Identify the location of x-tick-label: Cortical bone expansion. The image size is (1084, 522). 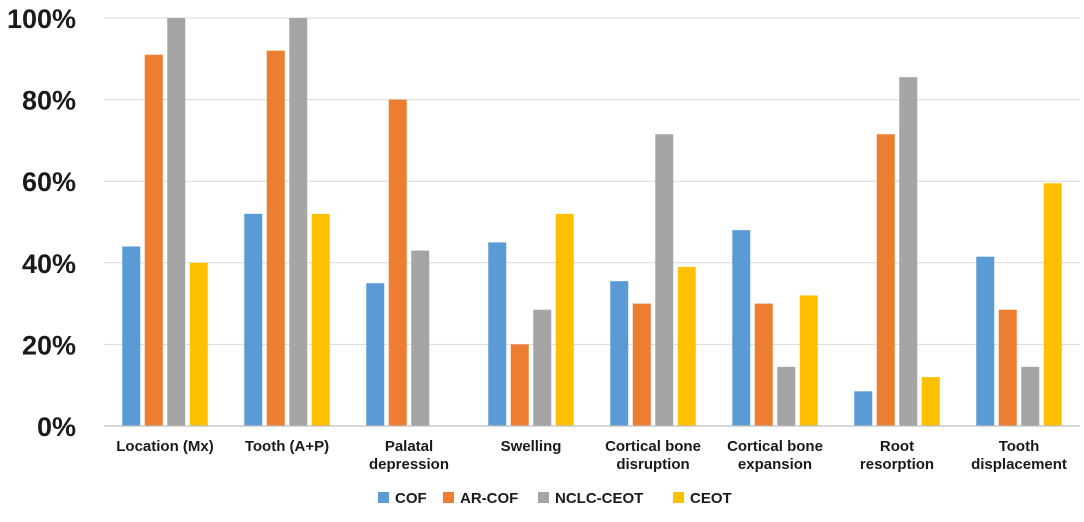
(775, 455).